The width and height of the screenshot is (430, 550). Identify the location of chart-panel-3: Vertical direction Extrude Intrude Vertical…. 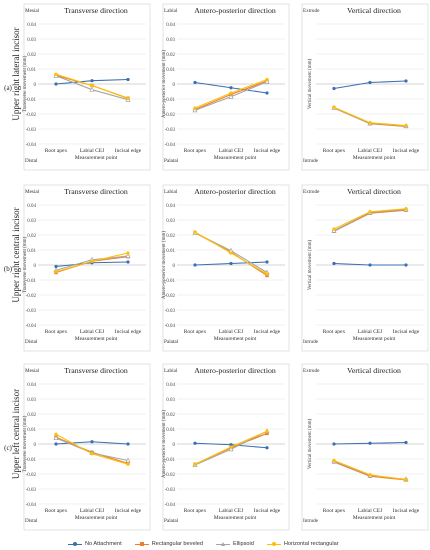
(365, 87).